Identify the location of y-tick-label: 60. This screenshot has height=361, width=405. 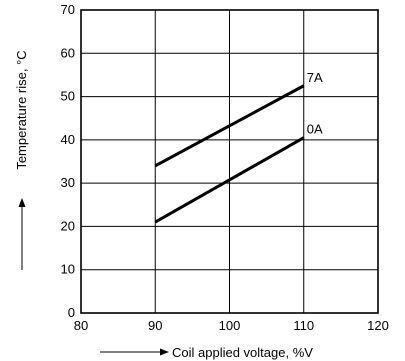
(68, 52).